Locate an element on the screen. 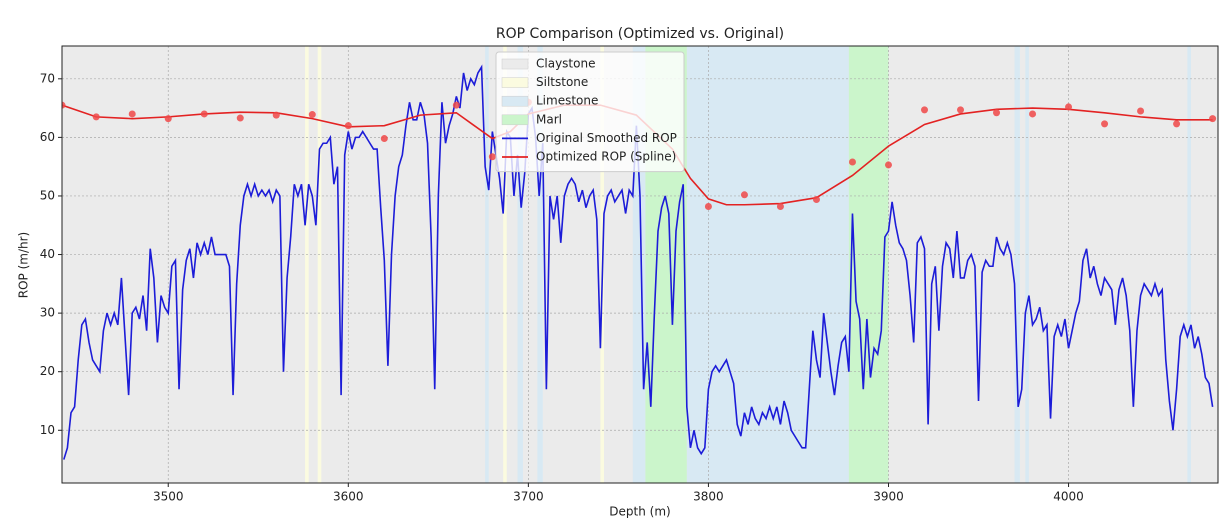  y-tick-label: 40 is located at coordinates (47, 254).